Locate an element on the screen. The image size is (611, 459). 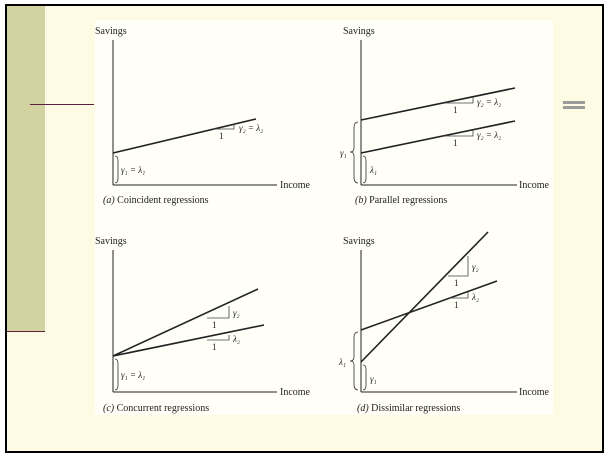
panel-b-caption: (b) Parallel regressions is located at coordinates (401, 200).